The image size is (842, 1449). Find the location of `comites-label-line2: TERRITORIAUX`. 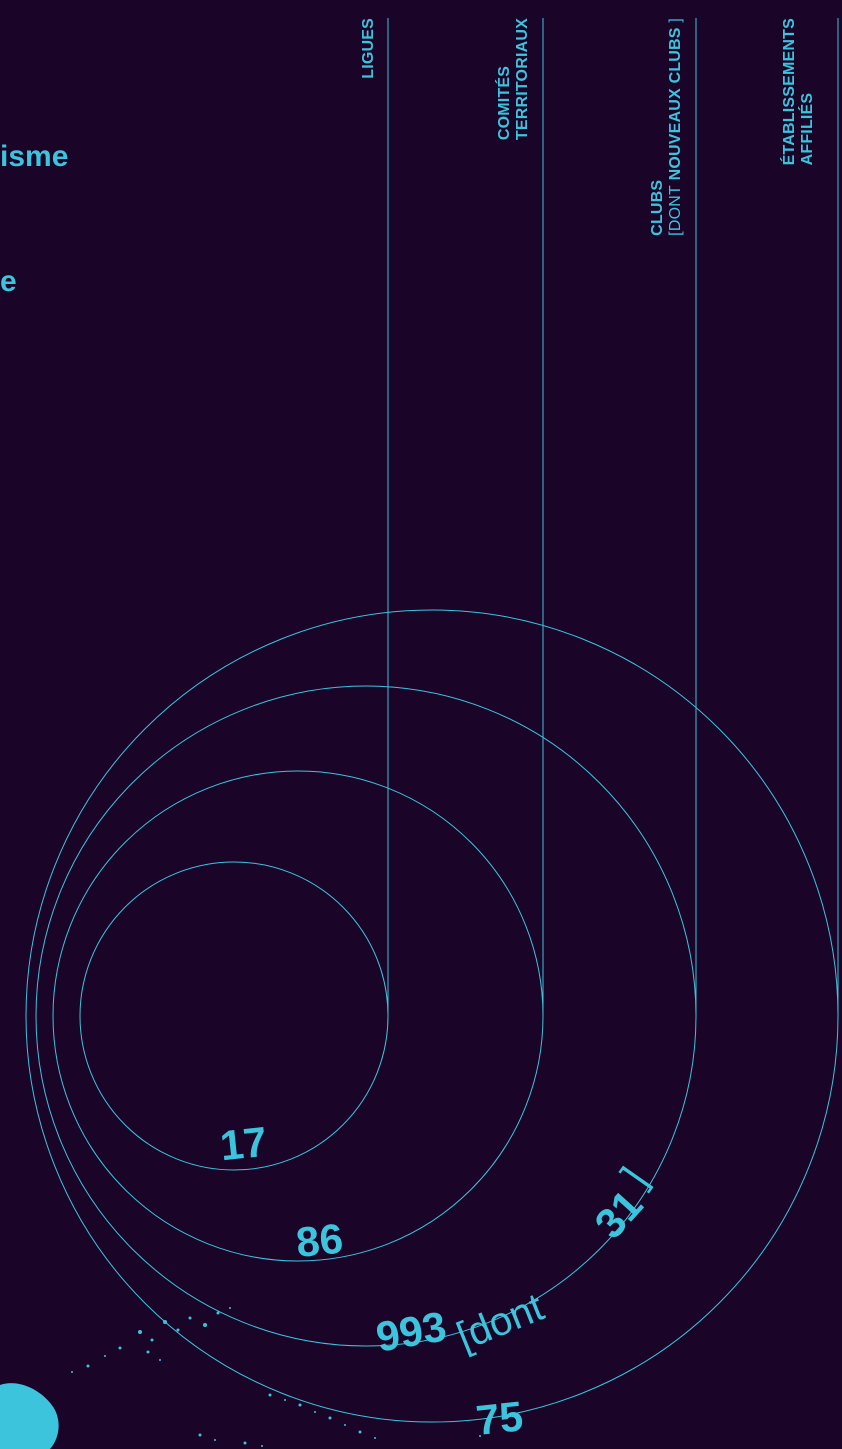

comites-label-line2: TERRITORIAUX is located at coordinates (522, 79).